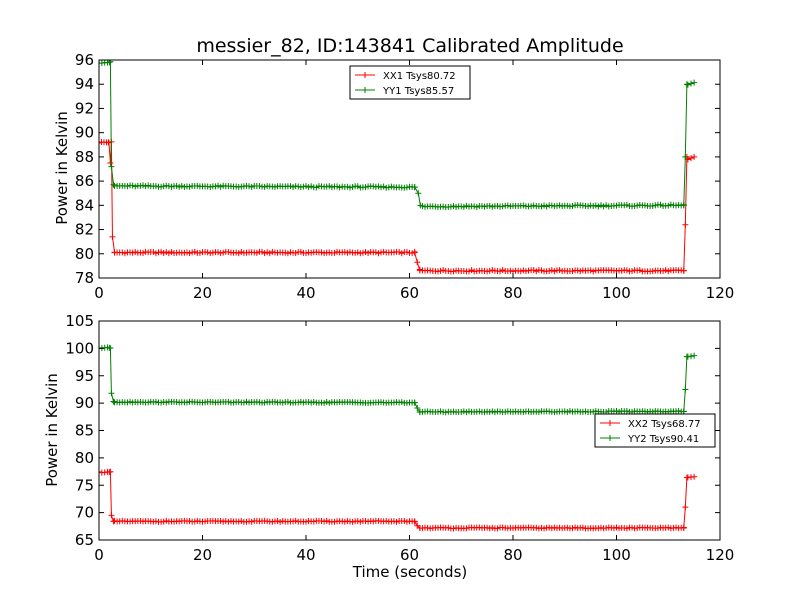  I want to click on legend-box, so click(655, 430).